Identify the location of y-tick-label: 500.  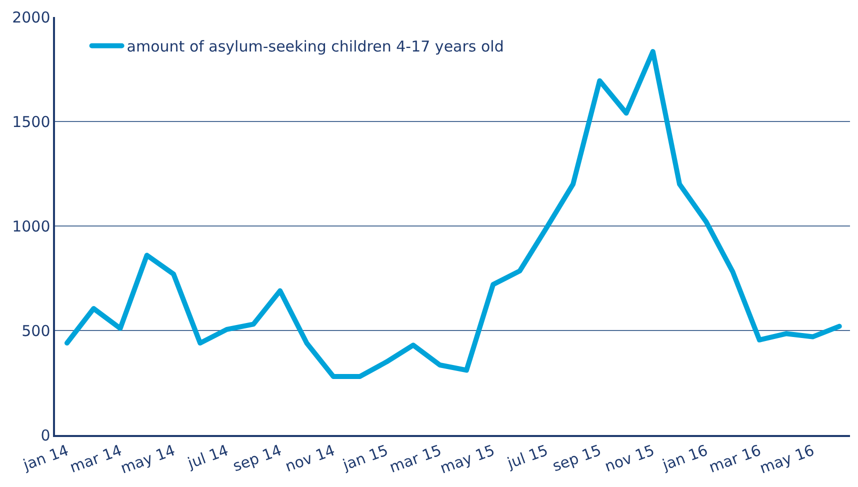
(36, 331).